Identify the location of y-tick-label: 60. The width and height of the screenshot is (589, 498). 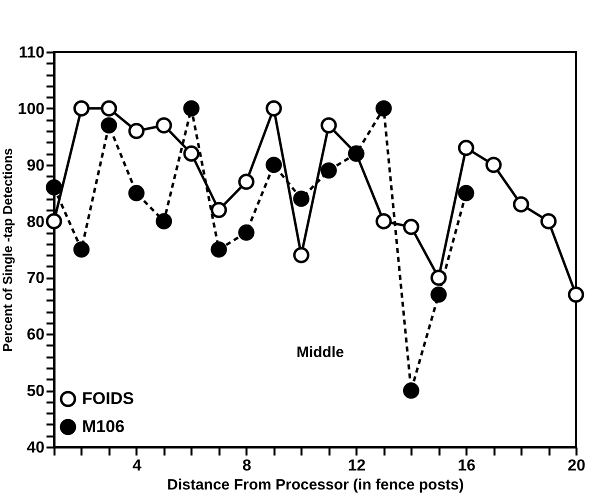
(35, 335).